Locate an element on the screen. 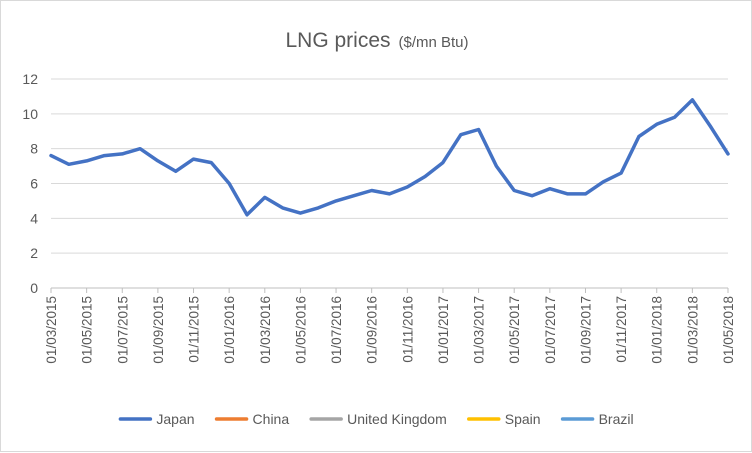 The height and width of the screenshot is (453, 752). x-tick-label: 01/03/2018 is located at coordinates (692, 330).